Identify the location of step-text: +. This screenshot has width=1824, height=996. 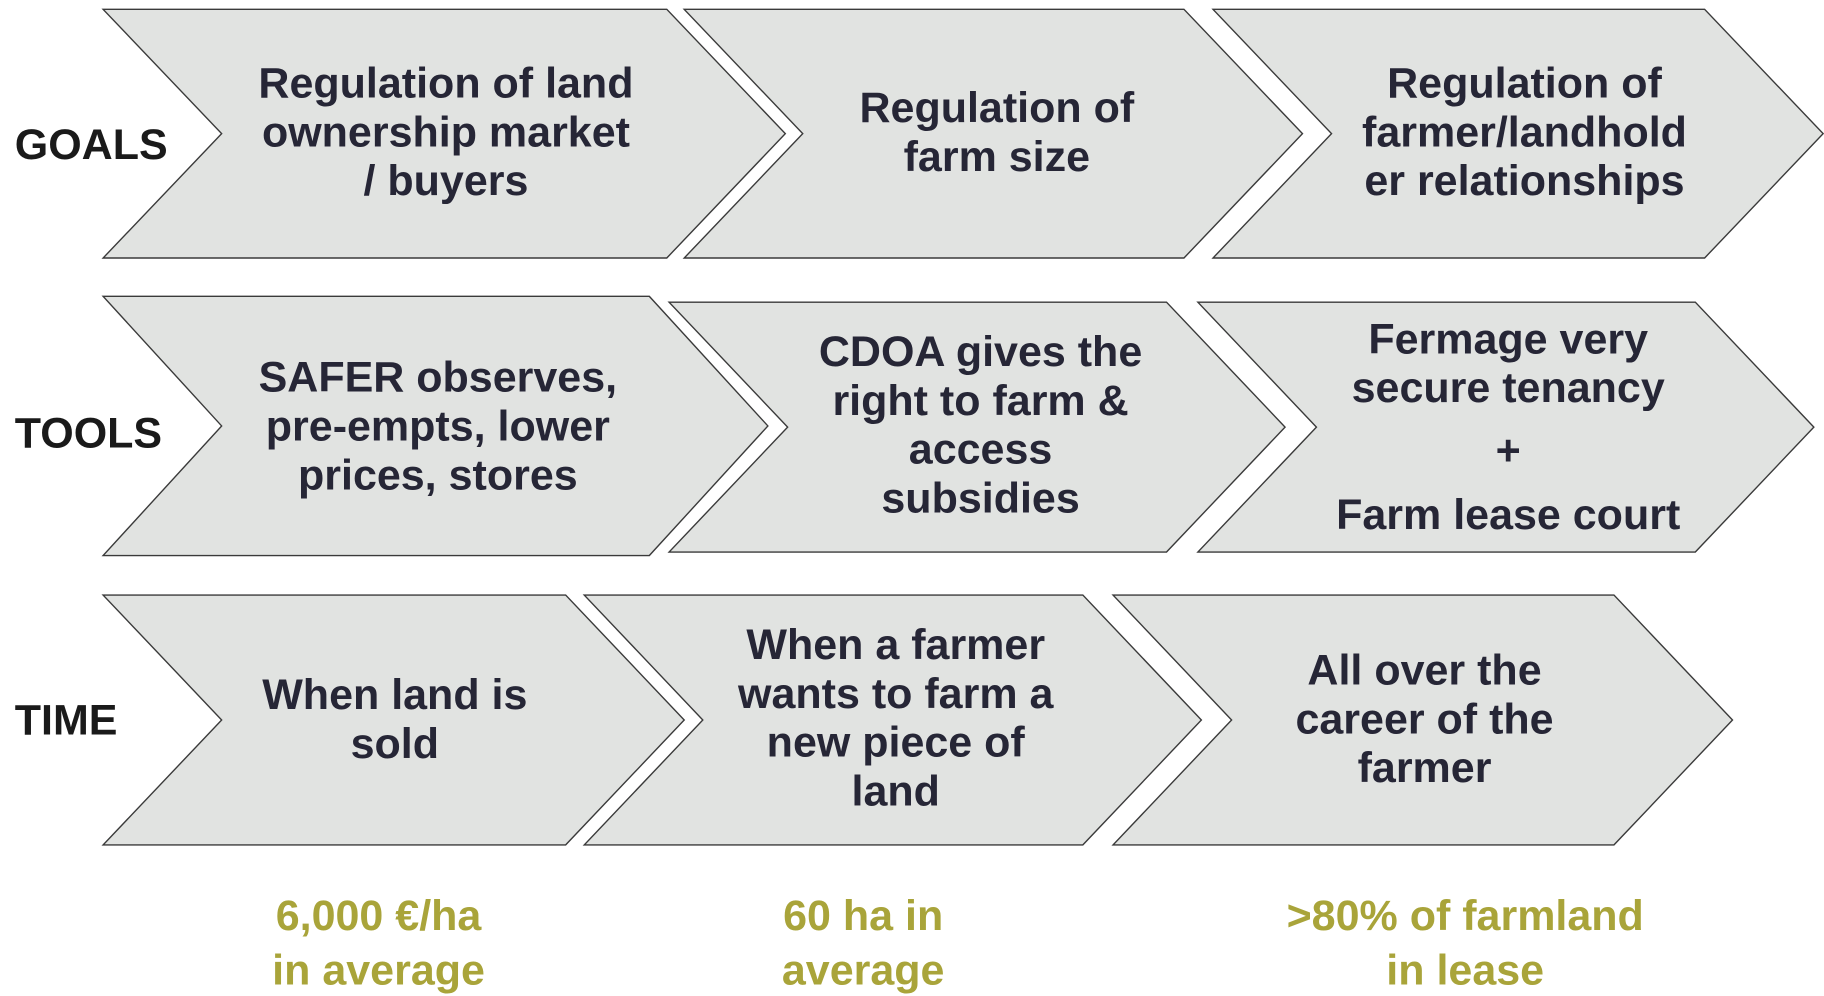
(1508, 451).